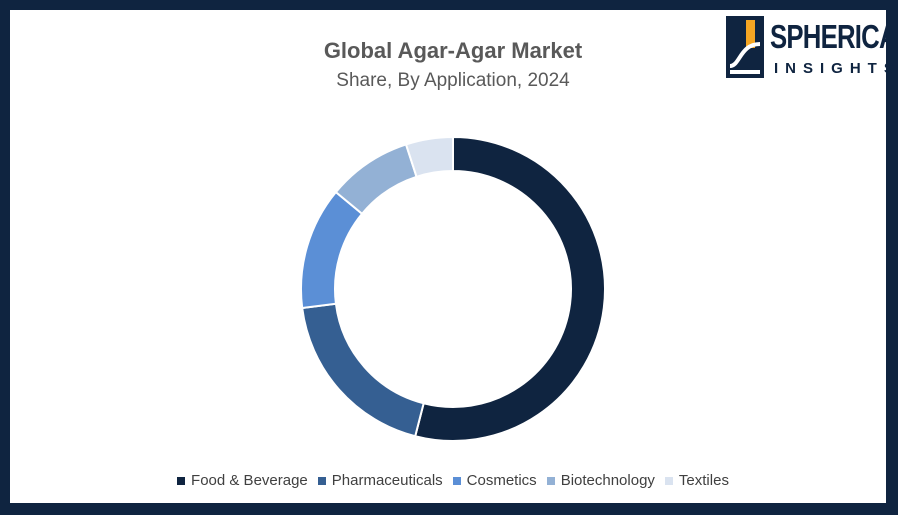  Describe the element at coordinates (834, 36) in the screenshot. I see `logo-text-primary: SPHERICAL` at that location.